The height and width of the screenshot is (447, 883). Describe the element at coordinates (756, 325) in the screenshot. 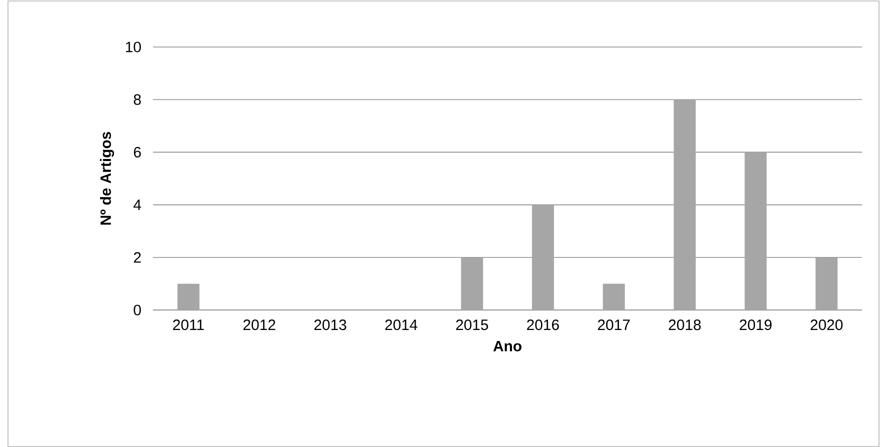

I see `x-tick-label: 2019` at that location.